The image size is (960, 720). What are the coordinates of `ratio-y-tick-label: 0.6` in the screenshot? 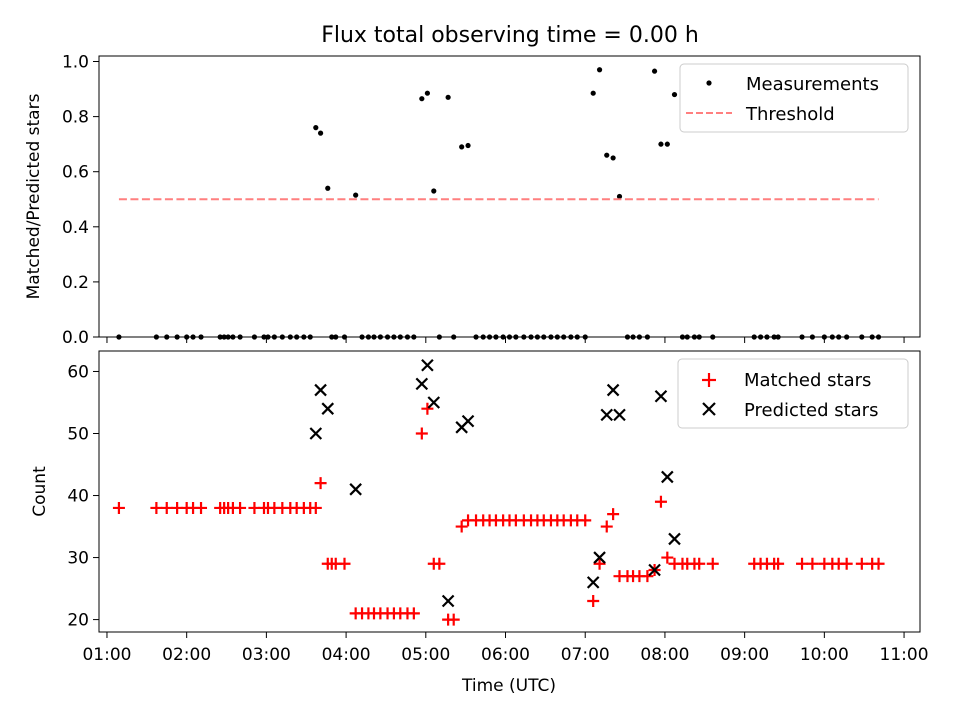 It's located at (75, 173).